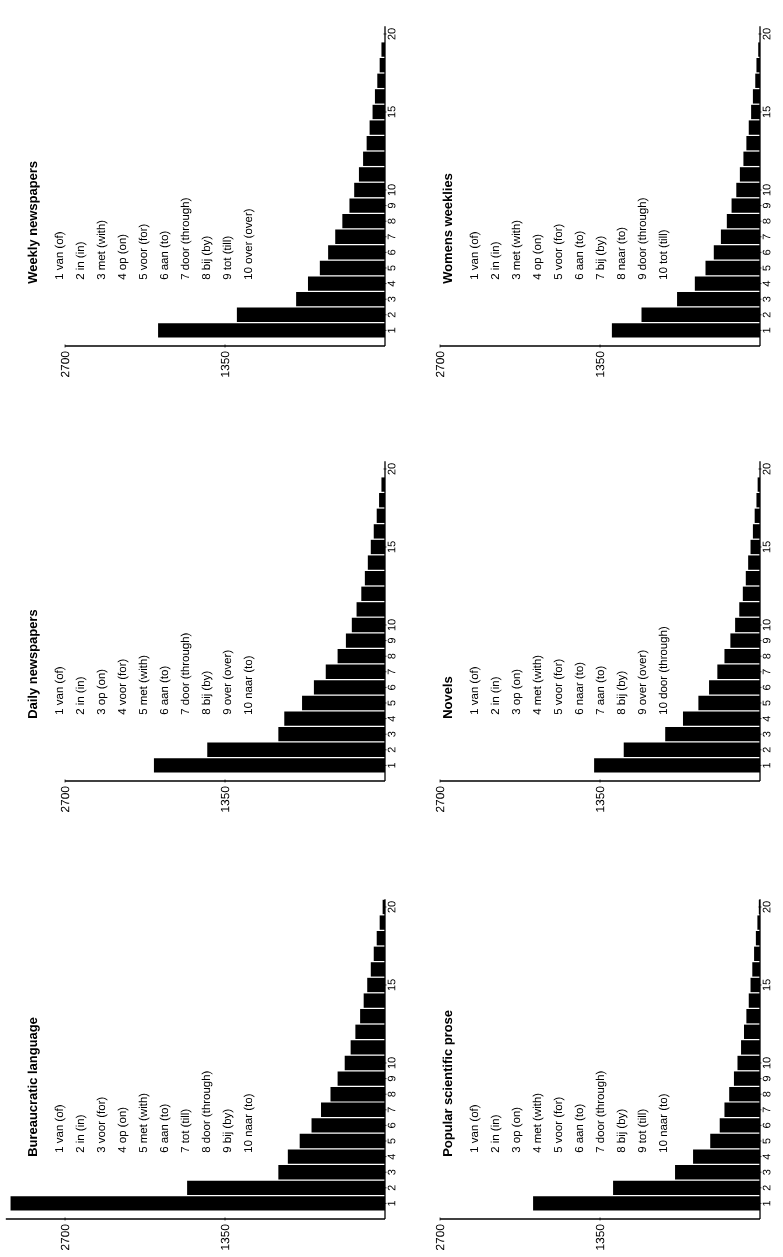  Describe the element at coordinates (33, 1086) in the screenshot. I see `text: Bureaucratic language` at that location.